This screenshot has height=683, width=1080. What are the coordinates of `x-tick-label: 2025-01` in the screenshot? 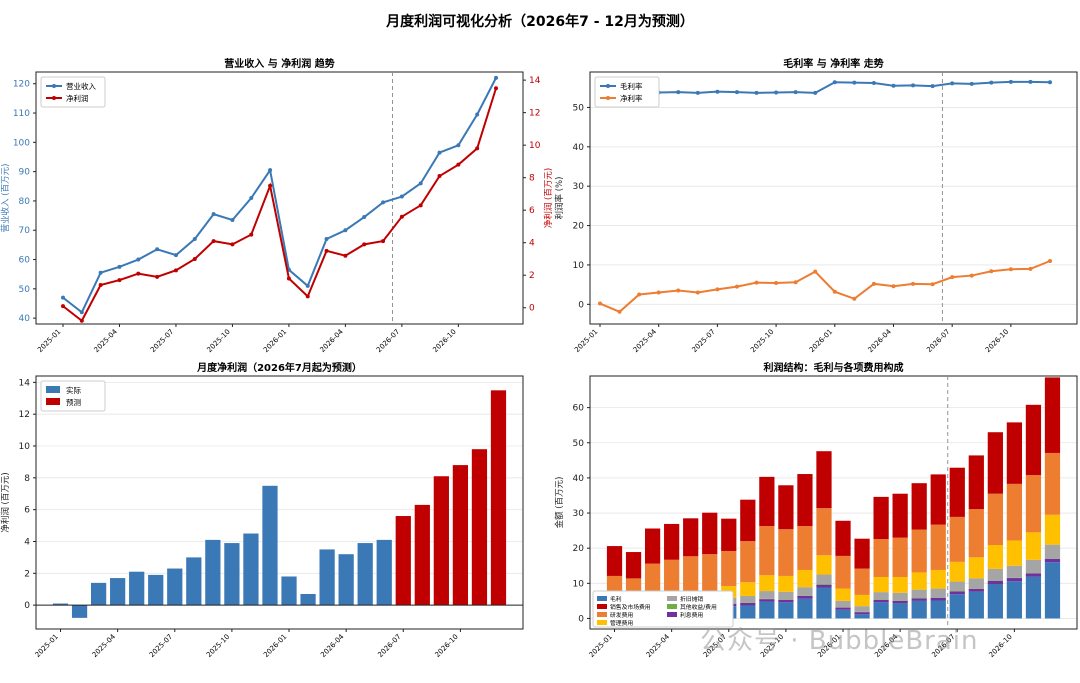 It's located at (586, 341).